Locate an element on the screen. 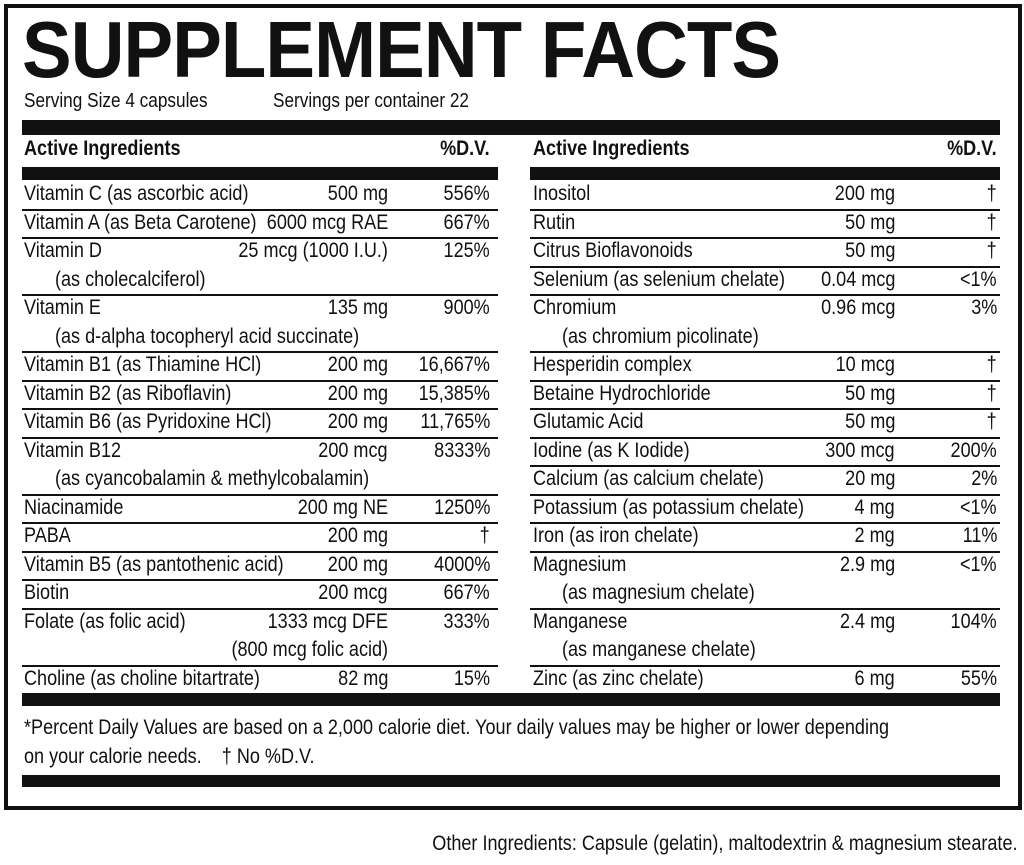  ingredient-amount: 500 mg is located at coordinates (357, 193).